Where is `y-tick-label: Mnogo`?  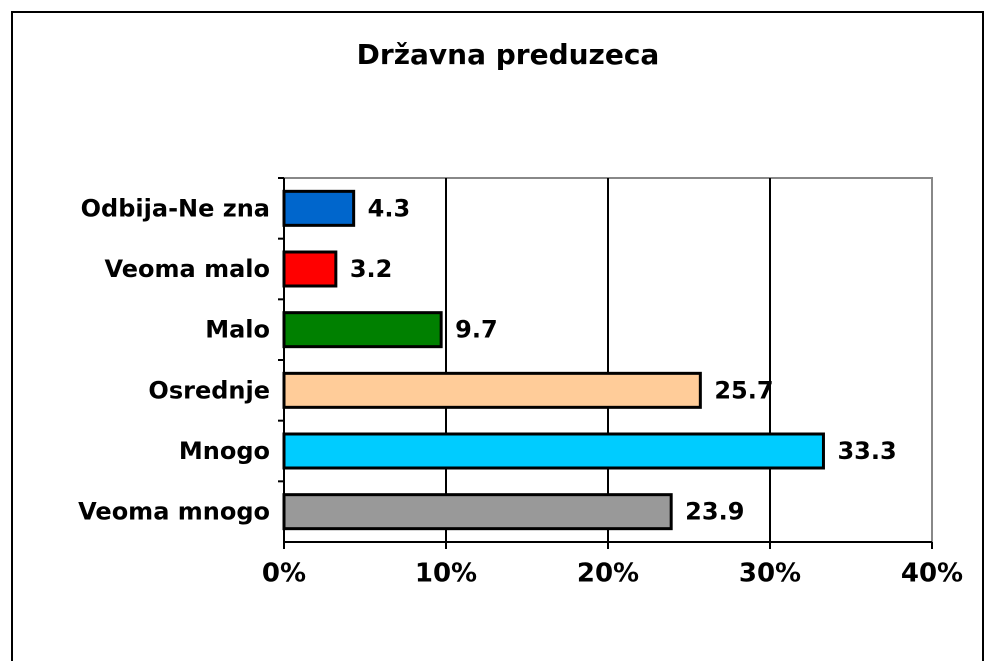
y-tick-label: Mnogo is located at coordinates (224, 451).